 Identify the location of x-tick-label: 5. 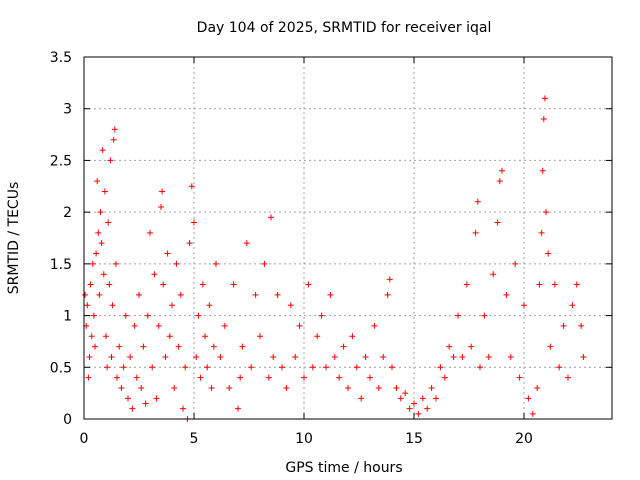
(194, 439).